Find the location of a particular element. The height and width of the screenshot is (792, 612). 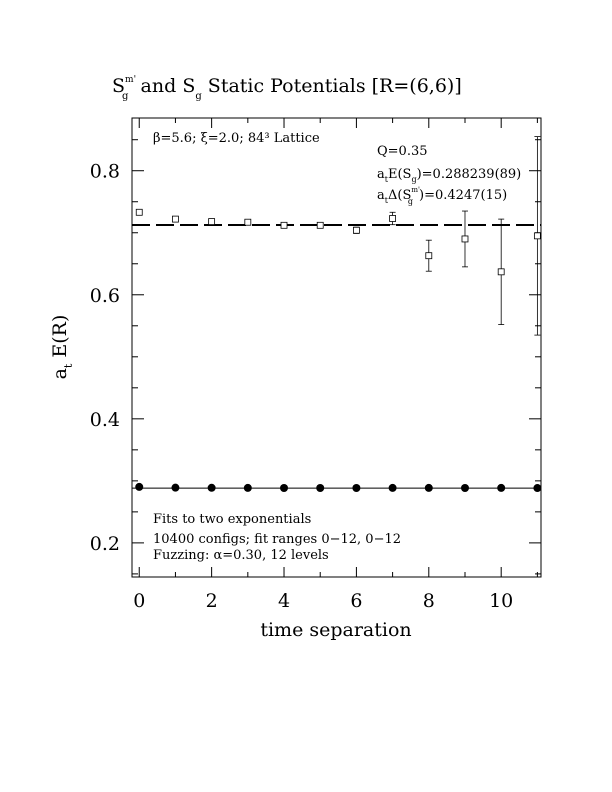

fit-description-line-1: Fits to two exponentials is located at coordinates (232, 519).